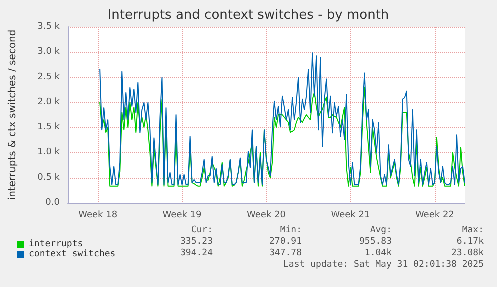 This screenshot has height=287, width=497. What do you see at coordinates (350, 215) in the screenshot?
I see `x-tick-label: Week 21` at bounding box center [350, 215].